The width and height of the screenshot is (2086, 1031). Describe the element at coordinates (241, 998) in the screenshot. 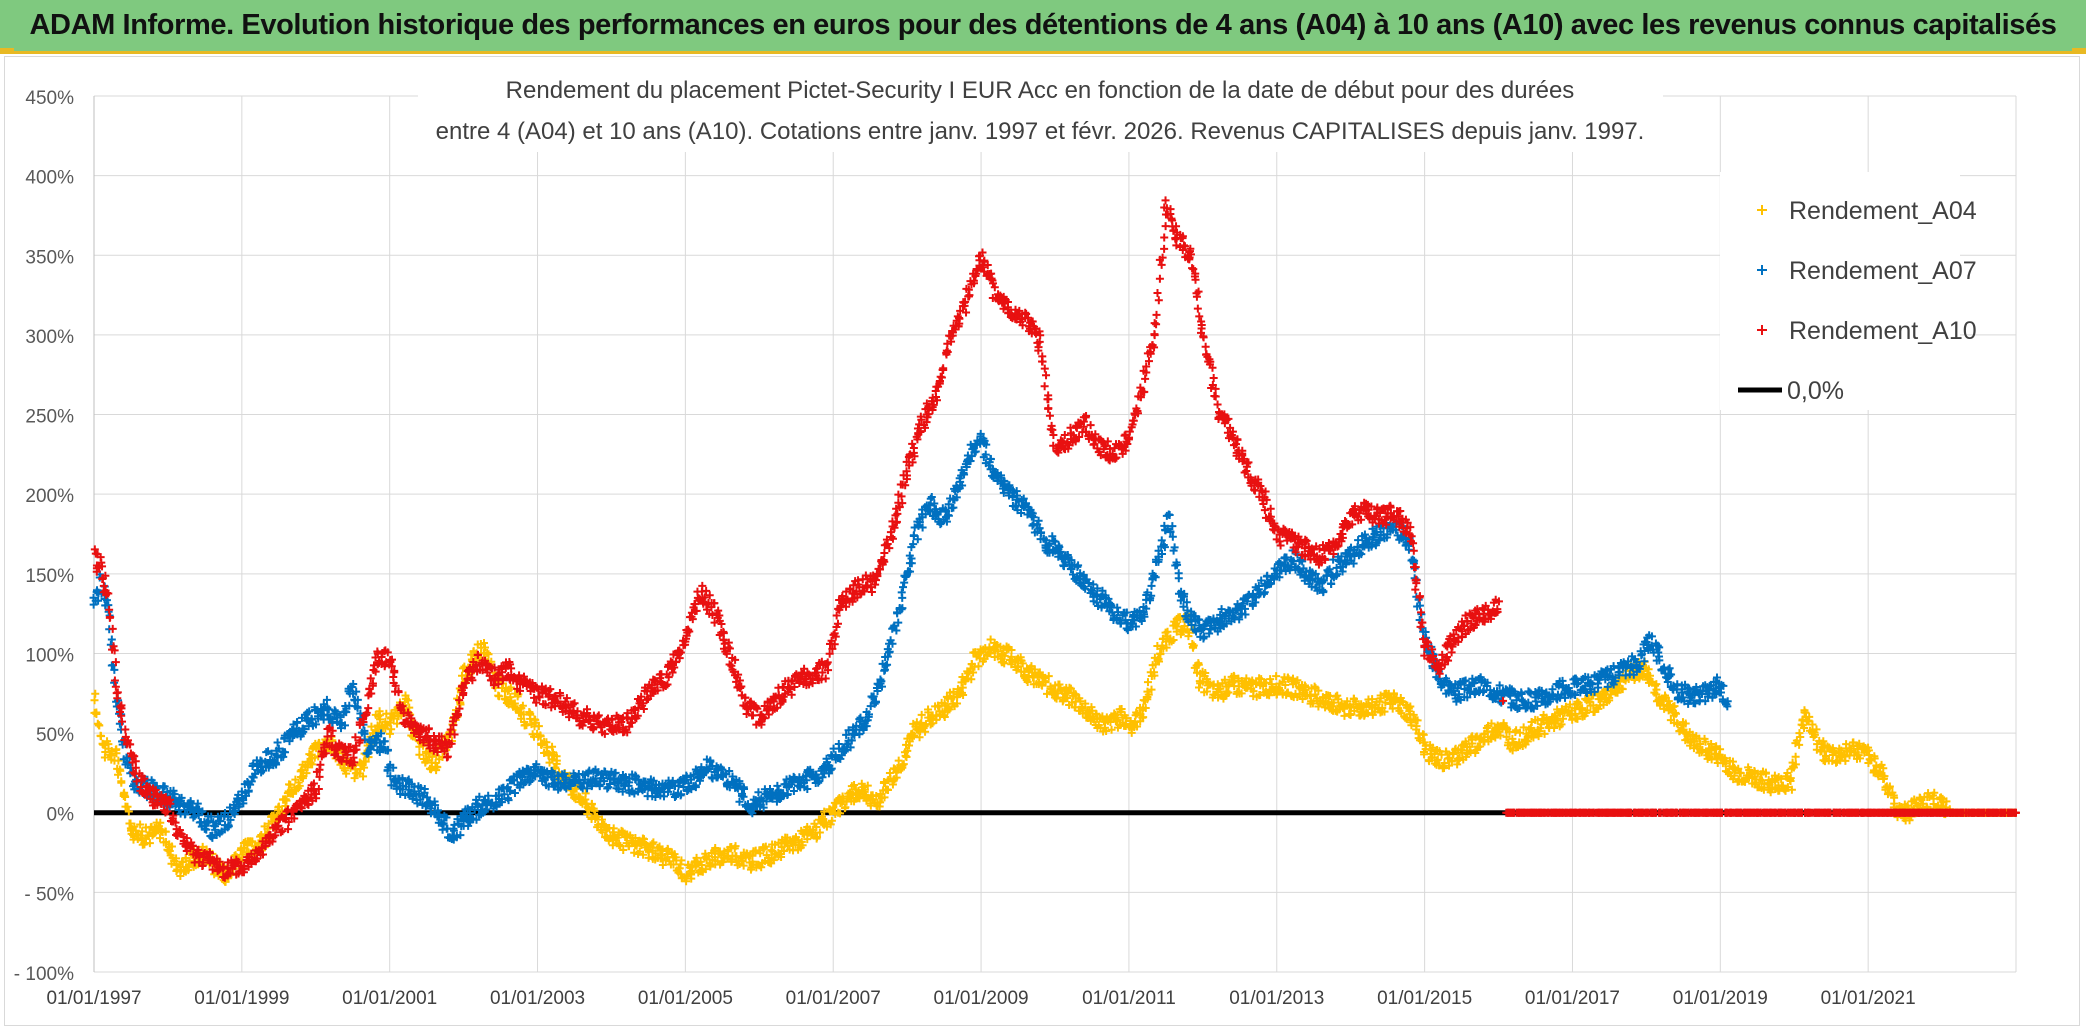

I see `x-tick-label: 01/01/1999` at that location.